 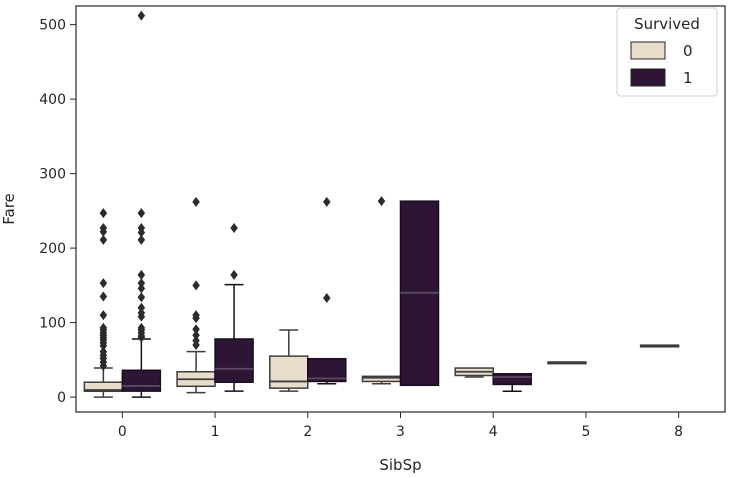 I want to click on x-tick-label: 3, so click(x=400, y=432).